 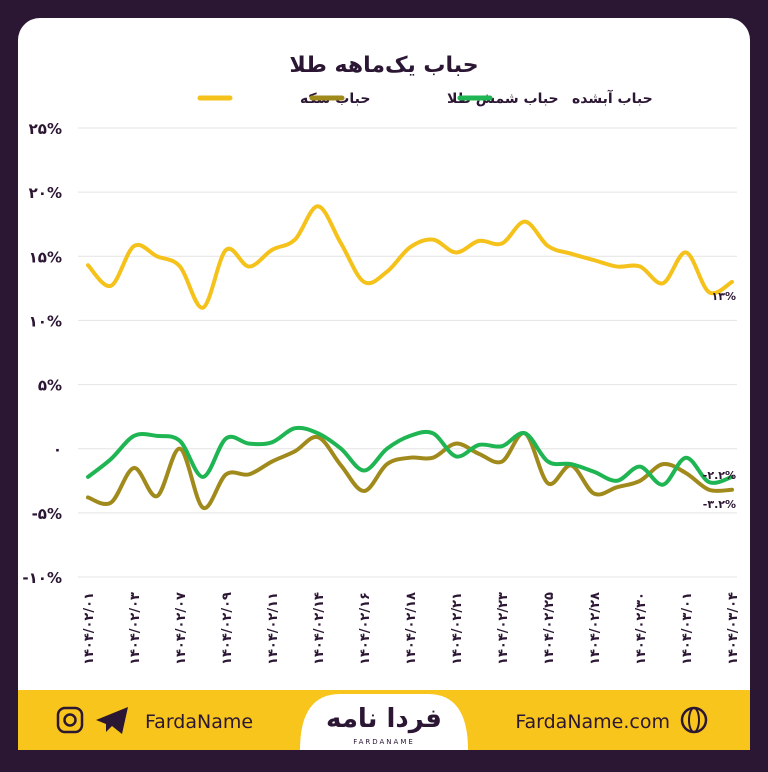 What do you see at coordinates (733, 628) in the screenshot?
I see `x-tick-label: ۱۴۰۴/۰۳/۰۴` at bounding box center [733, 628].